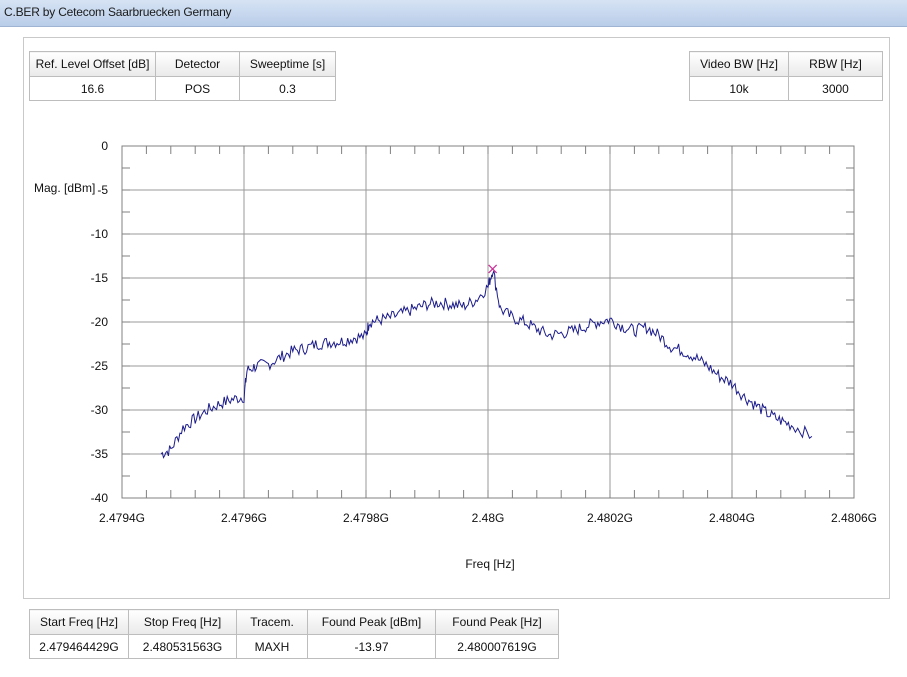 Image resolution: width=907 pixels, height=677 pixels. What do you see at coordinates (272, 622) in the screenshot?
I see `trace-mode-header: Tracem.` at bounding box center [272, 622].